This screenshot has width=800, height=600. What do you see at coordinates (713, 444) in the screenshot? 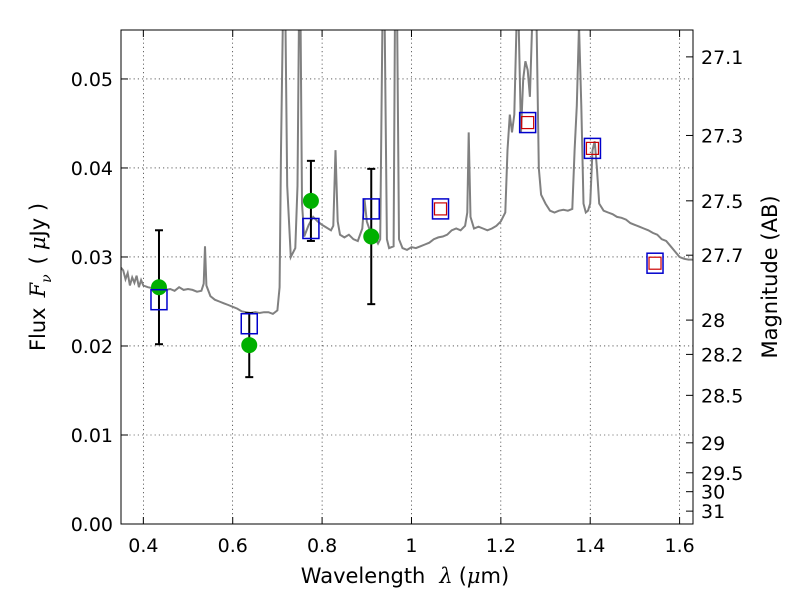
I see `y2-tick-label: 29` at bounding box center [713, 444].